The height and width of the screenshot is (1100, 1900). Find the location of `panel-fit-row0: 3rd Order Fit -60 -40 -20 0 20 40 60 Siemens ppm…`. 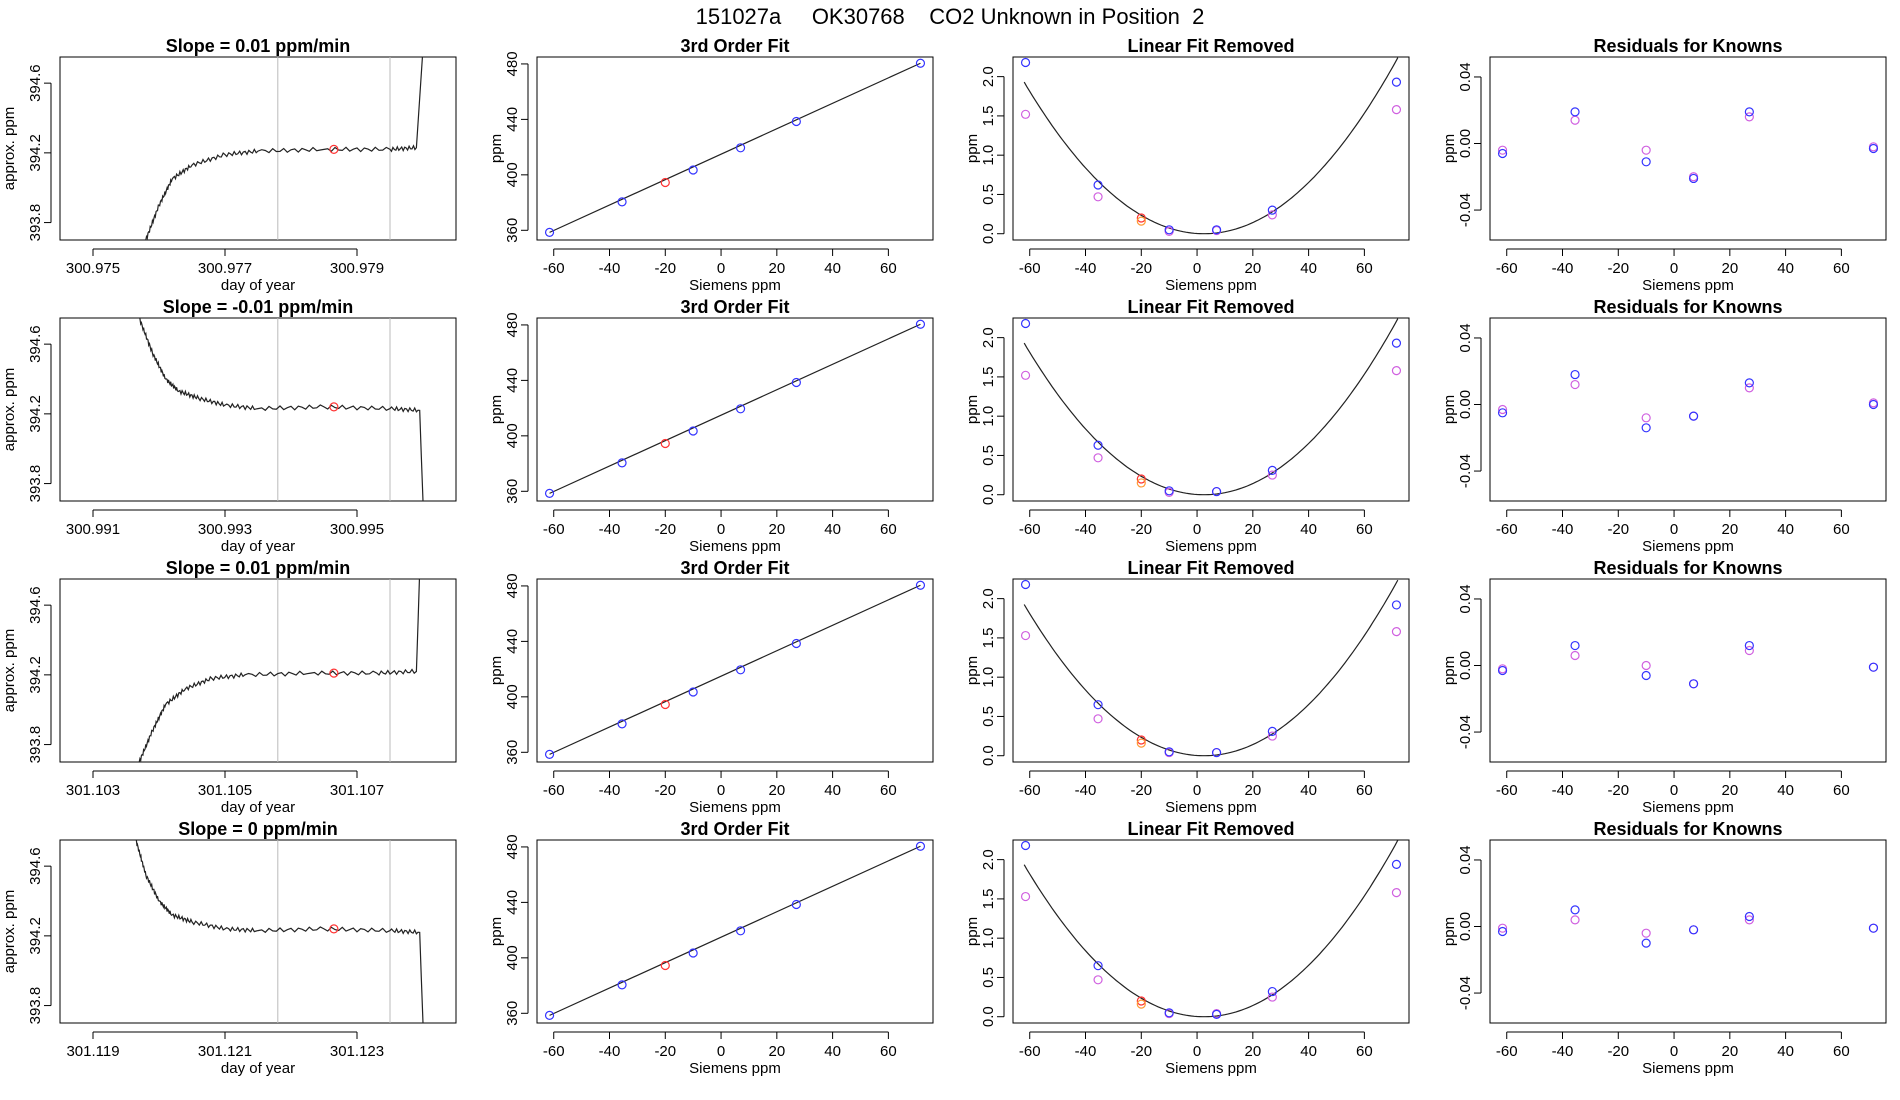

panel-fit-row0: 3rd Order Fit -60 -40 -20 0 20 40 60 Siemens ppm… is located at coordinates (711, 165).